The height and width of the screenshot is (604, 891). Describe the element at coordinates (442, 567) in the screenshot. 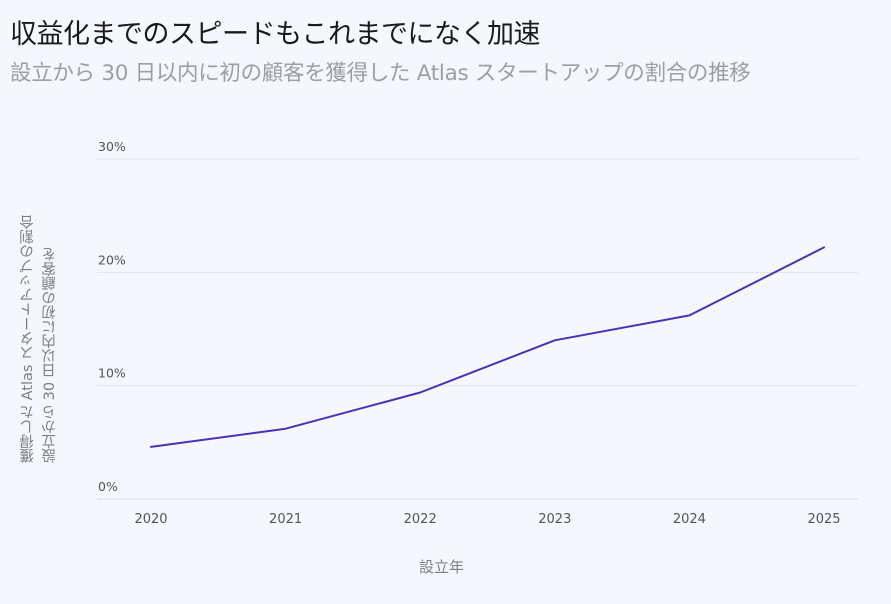

I see `x-axis-label: 設立年` at that location.